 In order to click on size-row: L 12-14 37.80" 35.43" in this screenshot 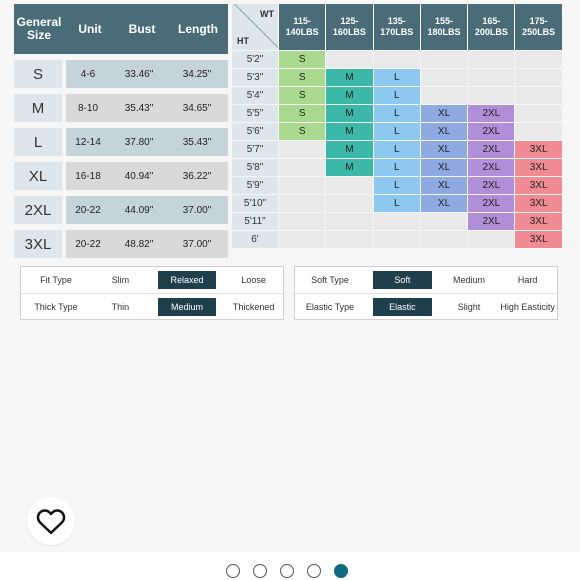, I will do `click(121, 142)`.